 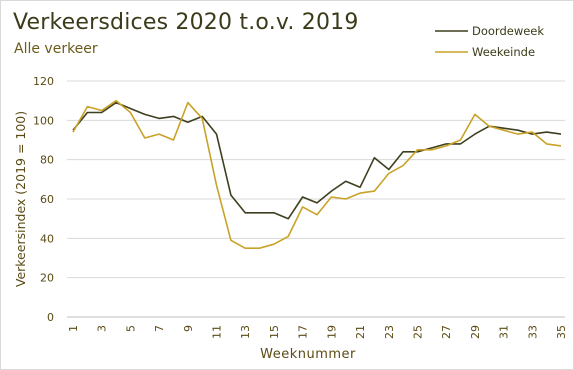 What do you see at coordinates (43, 81) in the screenshot?
I see `y-tick-label: 120` at bounding box center [43, 81].